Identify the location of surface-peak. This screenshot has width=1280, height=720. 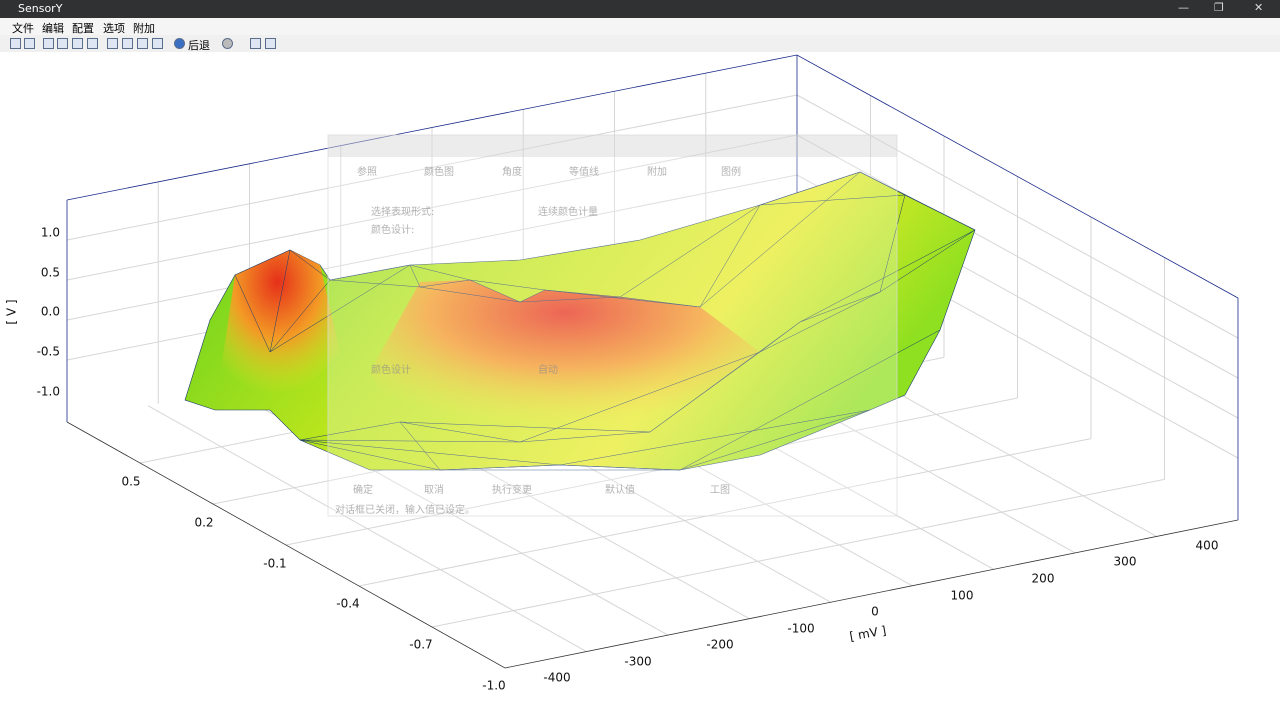
(565, 361).